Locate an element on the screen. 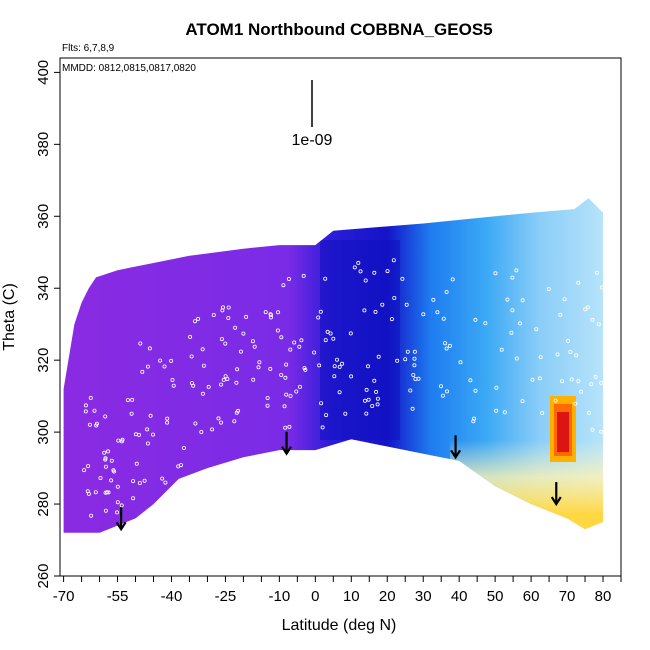  flights-annotation: Flts: 6,7,8,9 is located at coordinates (88, 48).